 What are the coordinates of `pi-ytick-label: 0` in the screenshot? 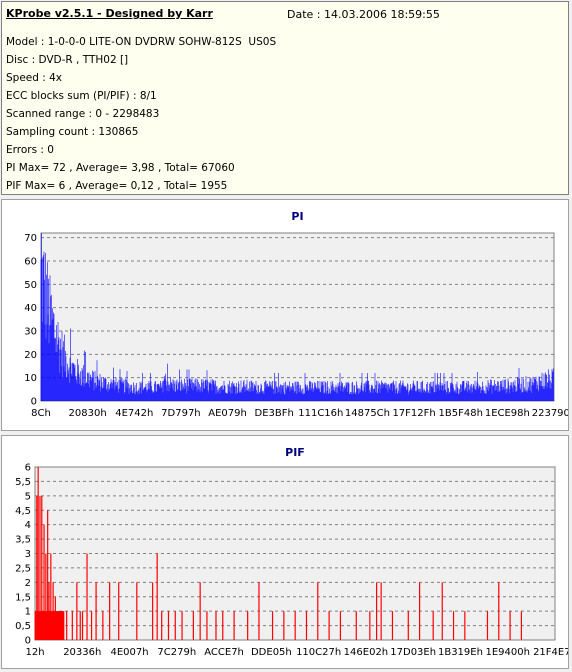 It's located at (34, 402).